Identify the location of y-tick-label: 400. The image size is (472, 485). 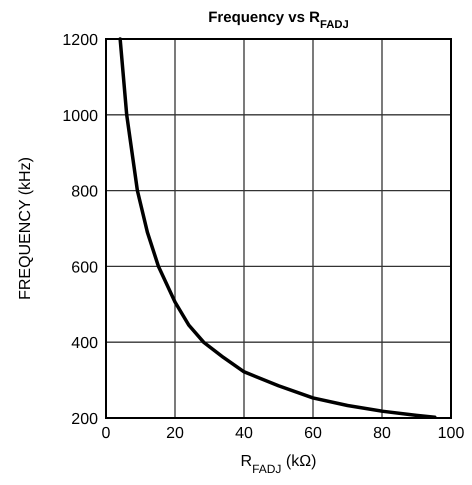
(84, 343).